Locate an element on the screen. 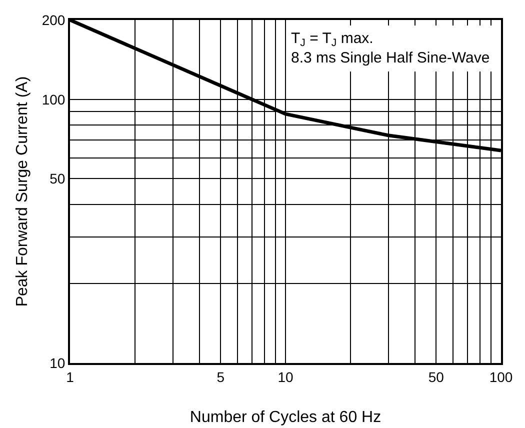 Image resolution: width=525 pixels, height=428 pixels. x-axis-title: Number of Cycles at 60 Hz is located at coordinates (286, 417).